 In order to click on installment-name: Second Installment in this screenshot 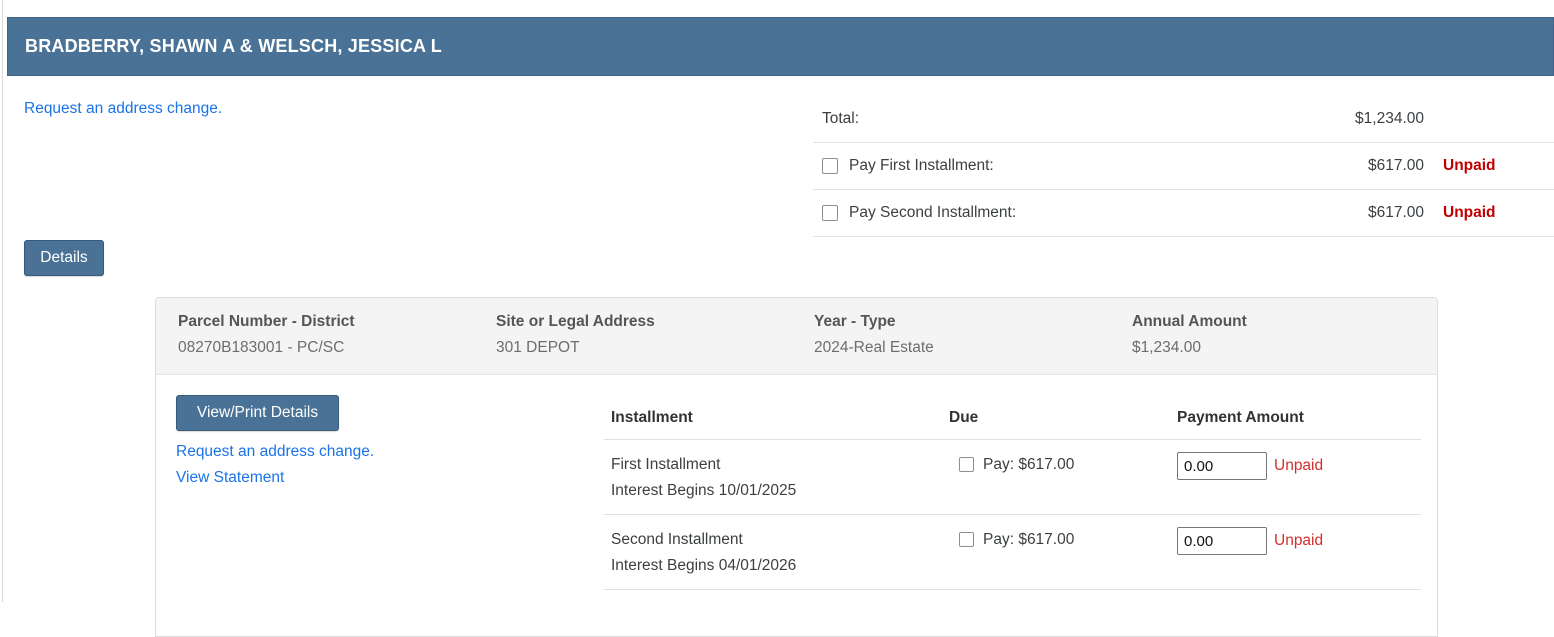, I will do `click(677, 539)`.